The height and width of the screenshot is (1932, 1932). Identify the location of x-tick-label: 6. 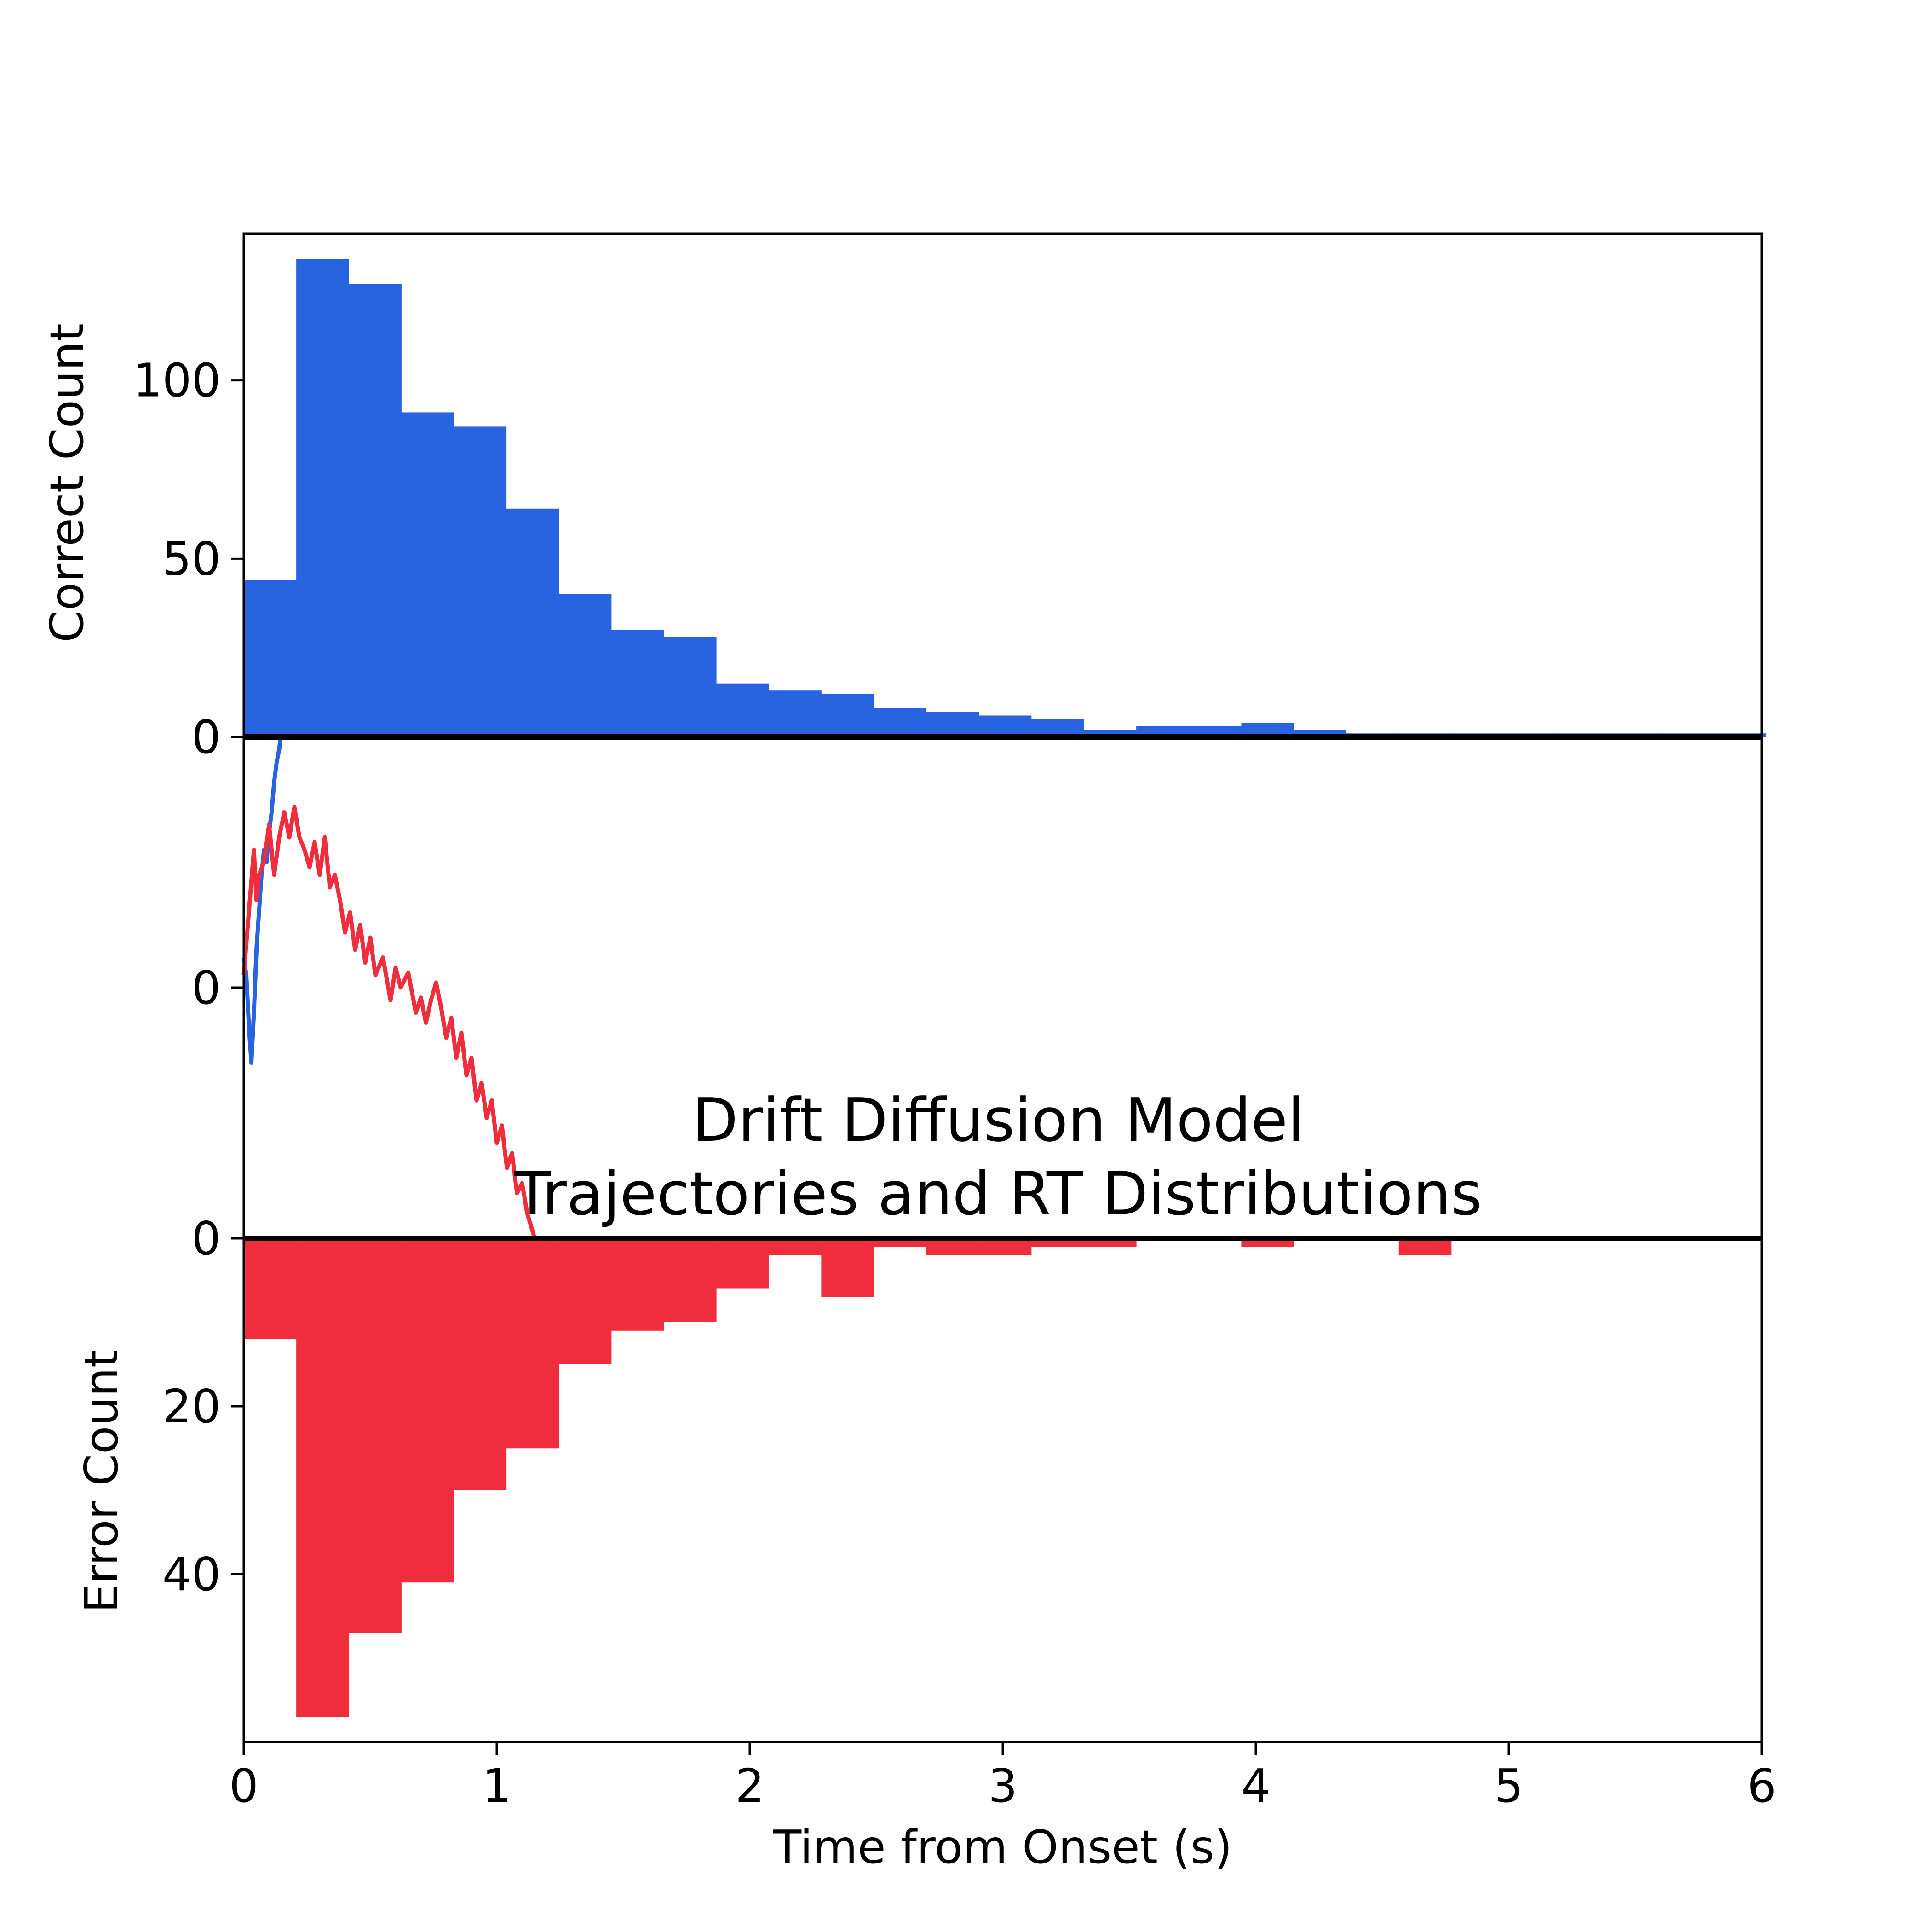
(1762, 1786).